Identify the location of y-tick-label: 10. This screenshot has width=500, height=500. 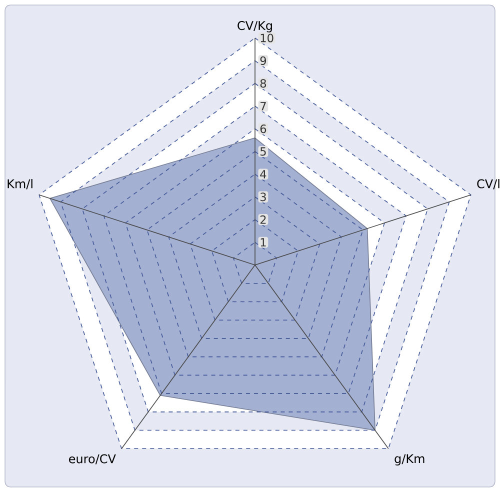
(267, 38).